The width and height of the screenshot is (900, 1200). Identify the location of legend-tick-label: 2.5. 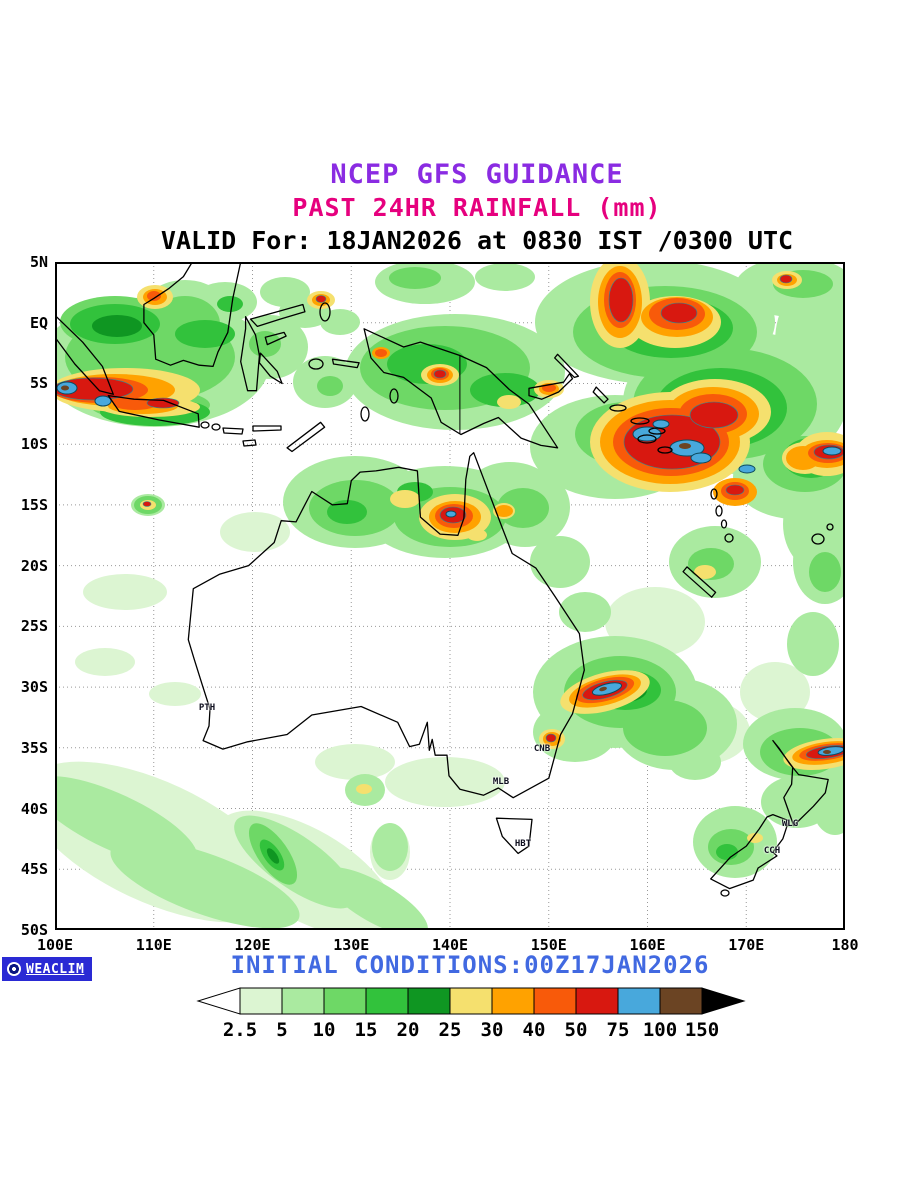
(240, 1030).